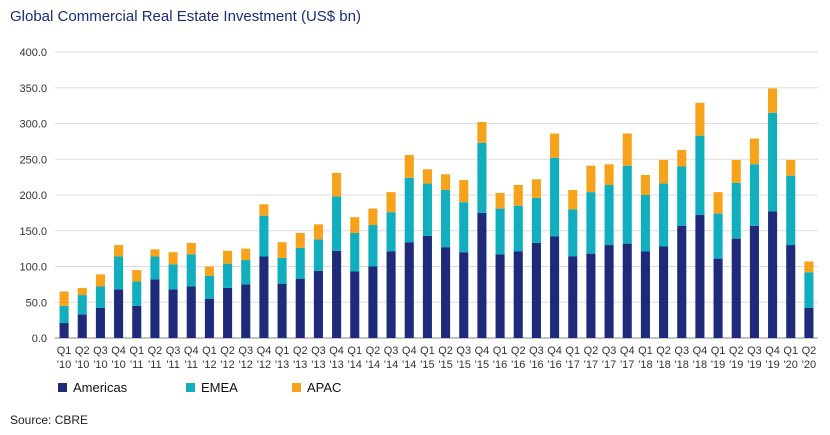  I want to click on legend-label-emea: EMEA, so click(219, 387).